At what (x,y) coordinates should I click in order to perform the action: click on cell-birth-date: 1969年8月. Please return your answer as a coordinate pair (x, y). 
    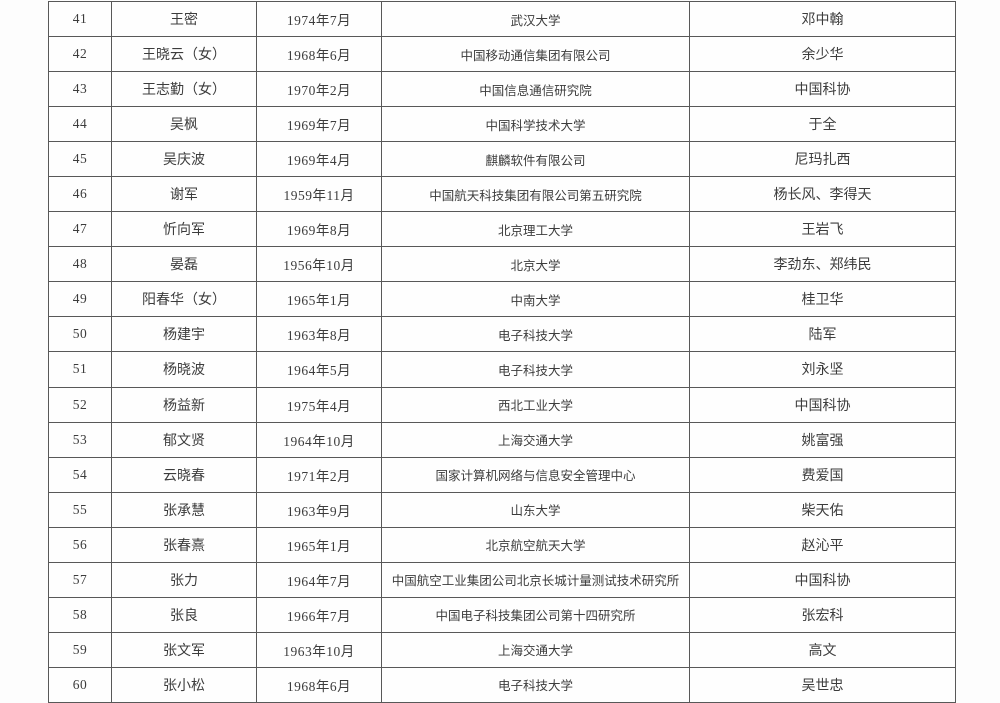
    Looking at the image, I should click on (319, 229).